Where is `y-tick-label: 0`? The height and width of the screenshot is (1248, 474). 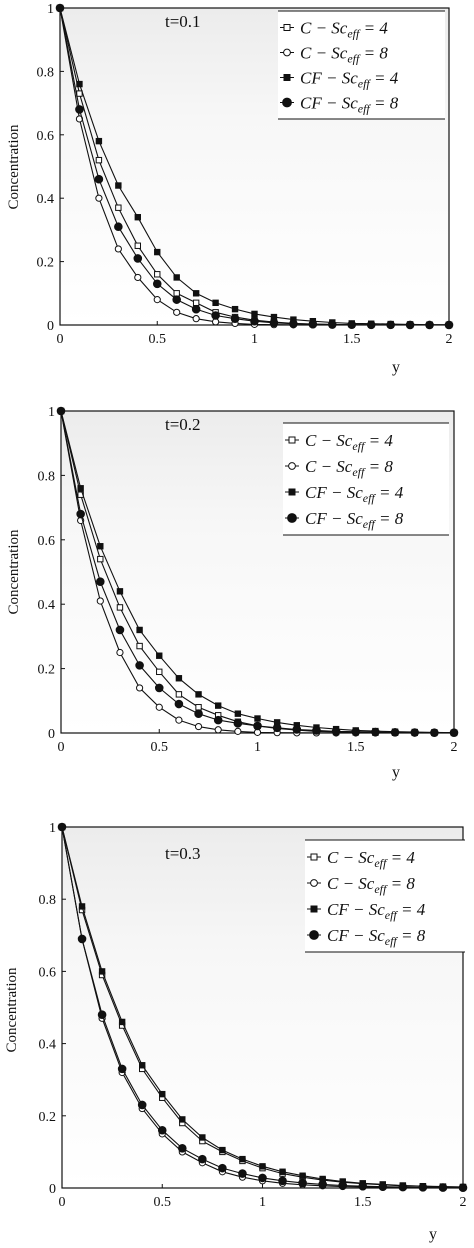 y-tick-label: 0 is located at coordinates (50, 326).